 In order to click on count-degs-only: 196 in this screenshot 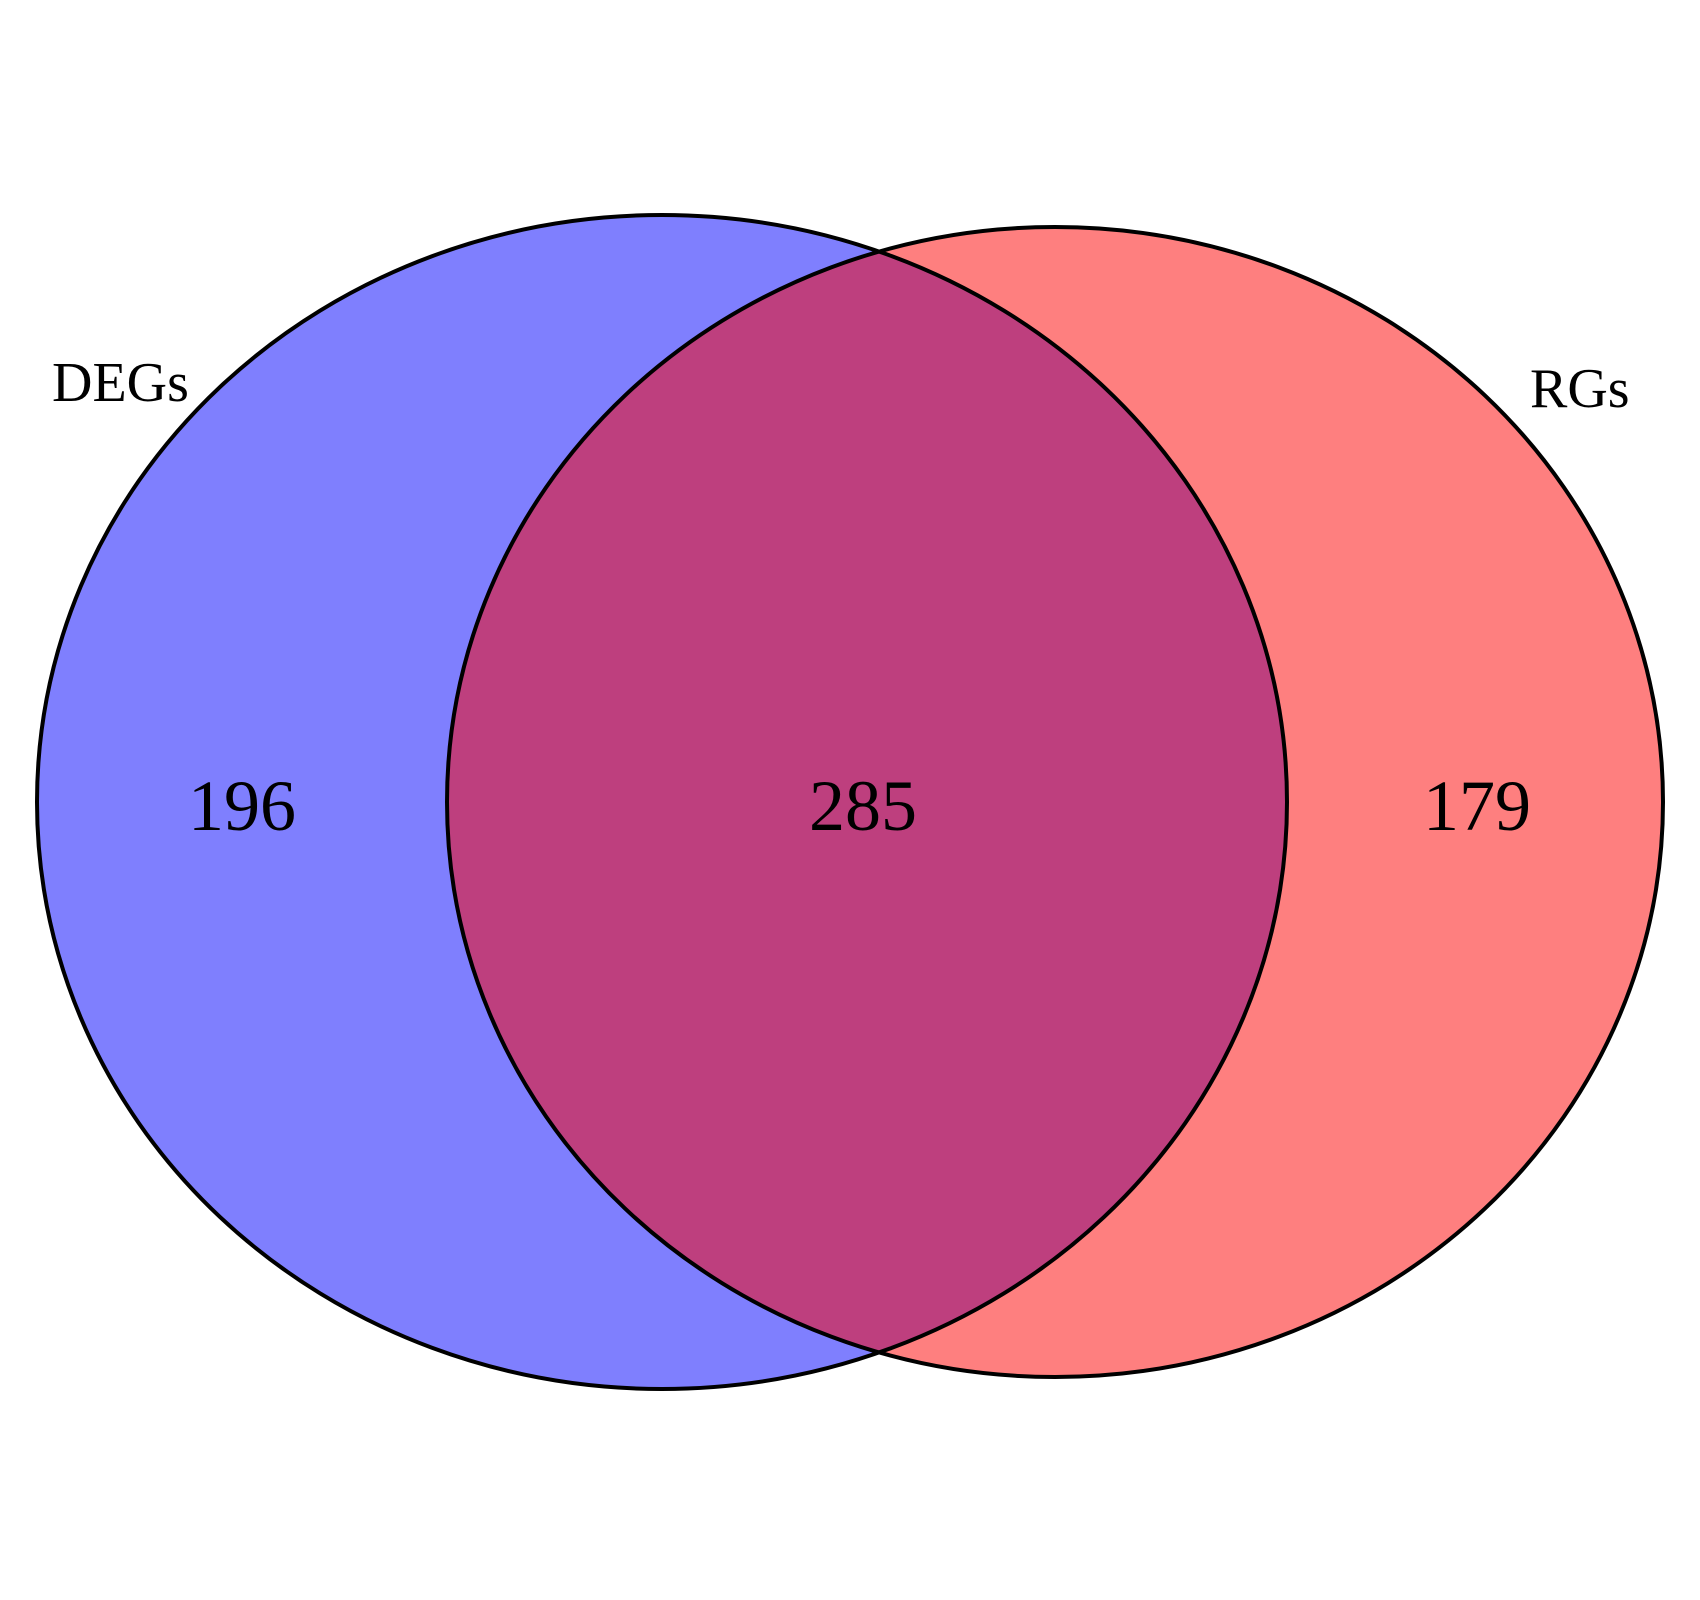, I will do `click(242, 806)`.